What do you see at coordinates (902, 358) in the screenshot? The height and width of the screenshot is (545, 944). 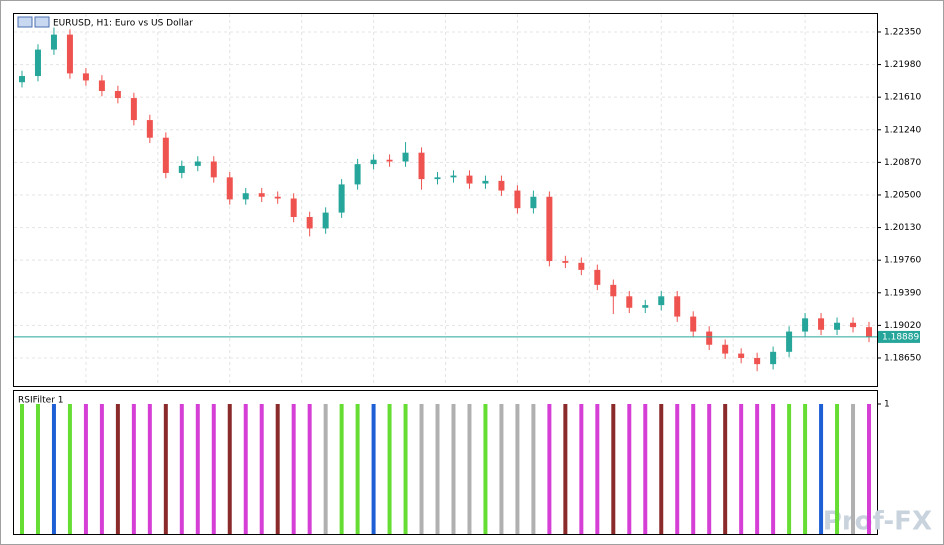 I see `y-tick-label: 1.18650` at bounding box center [902, 358].